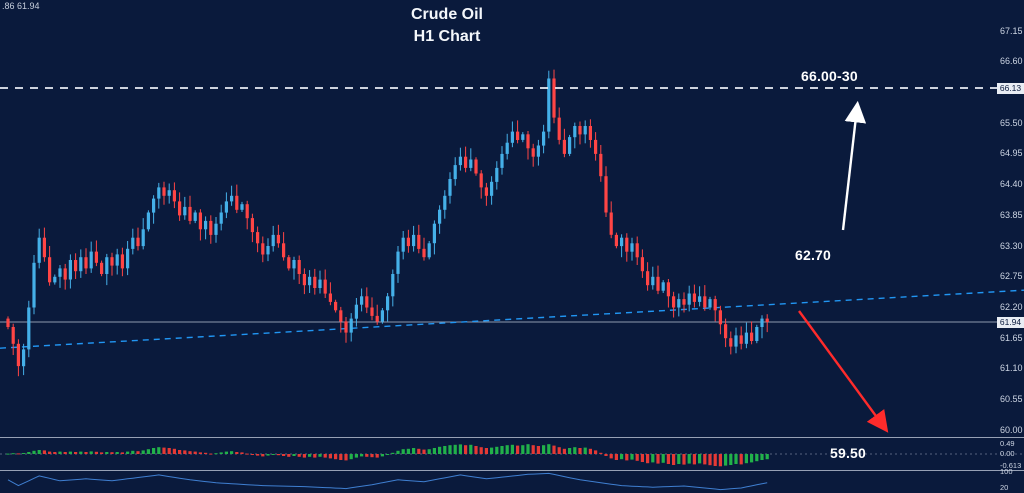 The width and height of the screenshot is (1024, 493). Describe the element at coordinates (1011, 184) in the screenshot. I see `price-axis-label: 64.40` at that location.